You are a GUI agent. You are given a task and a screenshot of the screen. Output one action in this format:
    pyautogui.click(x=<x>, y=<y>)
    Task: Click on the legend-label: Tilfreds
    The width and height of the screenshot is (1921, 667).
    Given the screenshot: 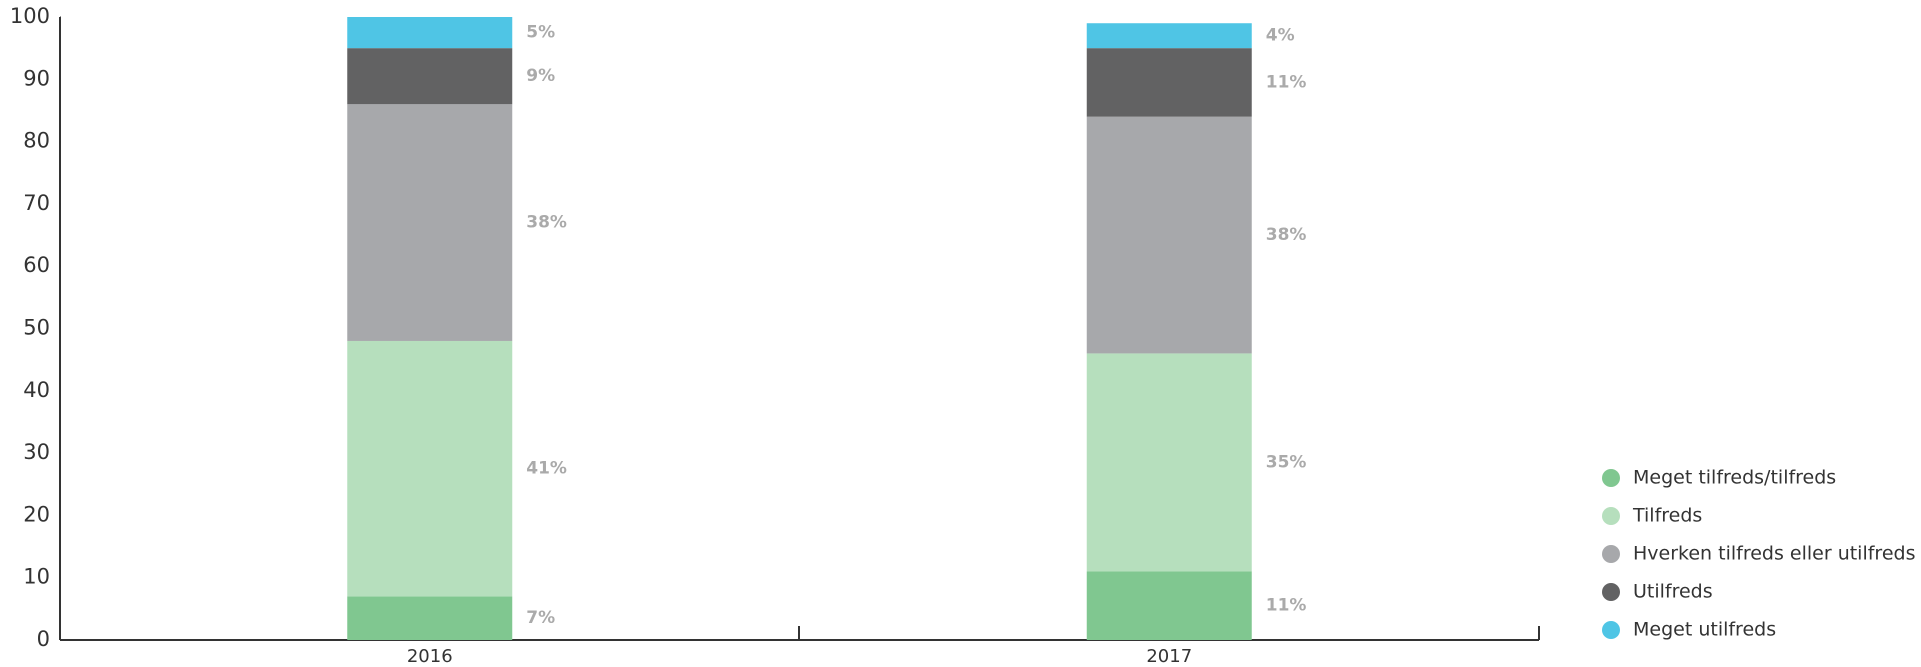 What is the action you would take?
    pyautogui.click(x=1667, y=516)
    